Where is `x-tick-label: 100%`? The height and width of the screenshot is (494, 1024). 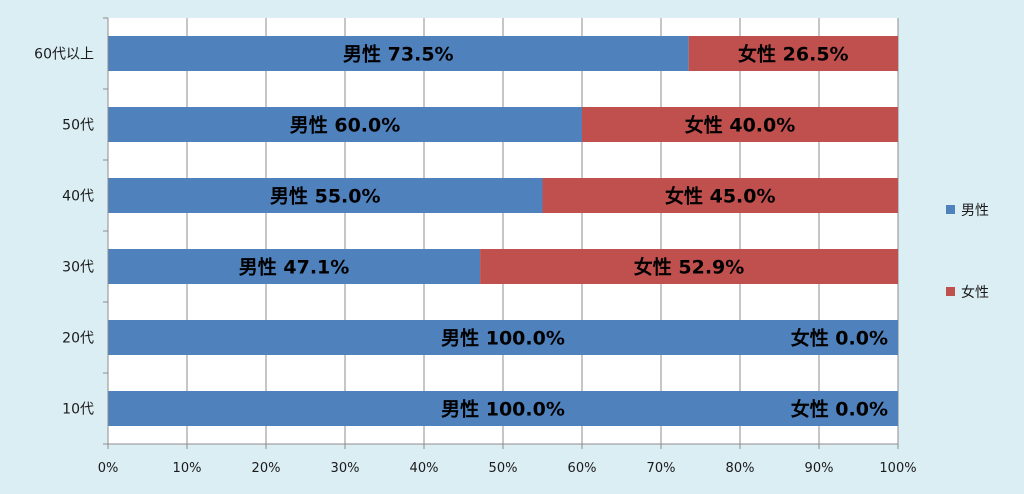 x-tick-label: 100% is located at coordinates (897, 468).